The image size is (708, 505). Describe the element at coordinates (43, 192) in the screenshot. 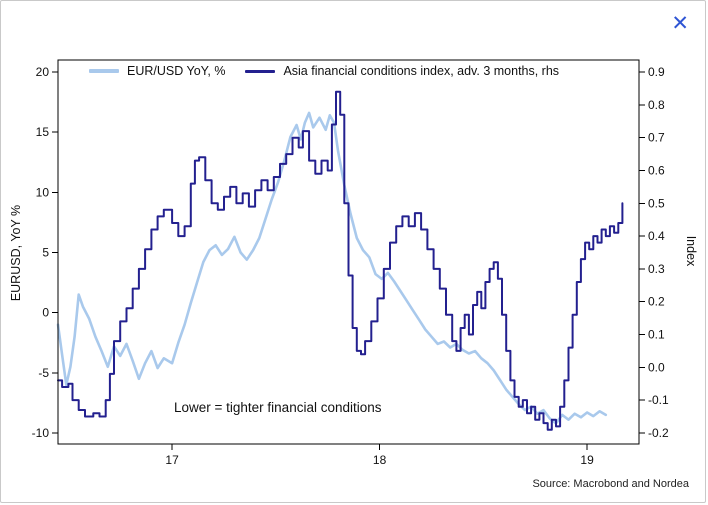

I see `svg-text: 10` at that location.